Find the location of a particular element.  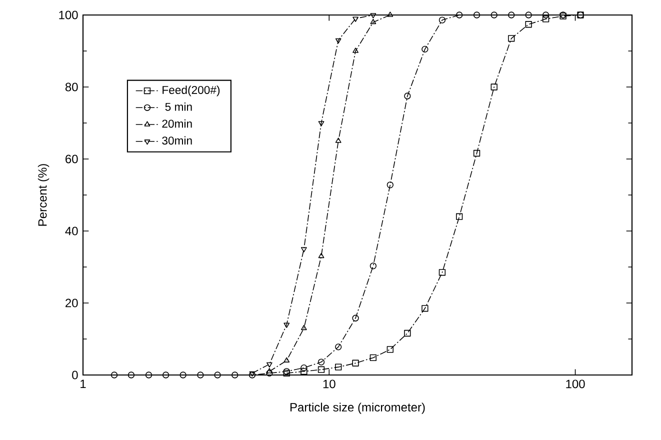

y-tick-label: 60 is located at coordinates (72, 159).